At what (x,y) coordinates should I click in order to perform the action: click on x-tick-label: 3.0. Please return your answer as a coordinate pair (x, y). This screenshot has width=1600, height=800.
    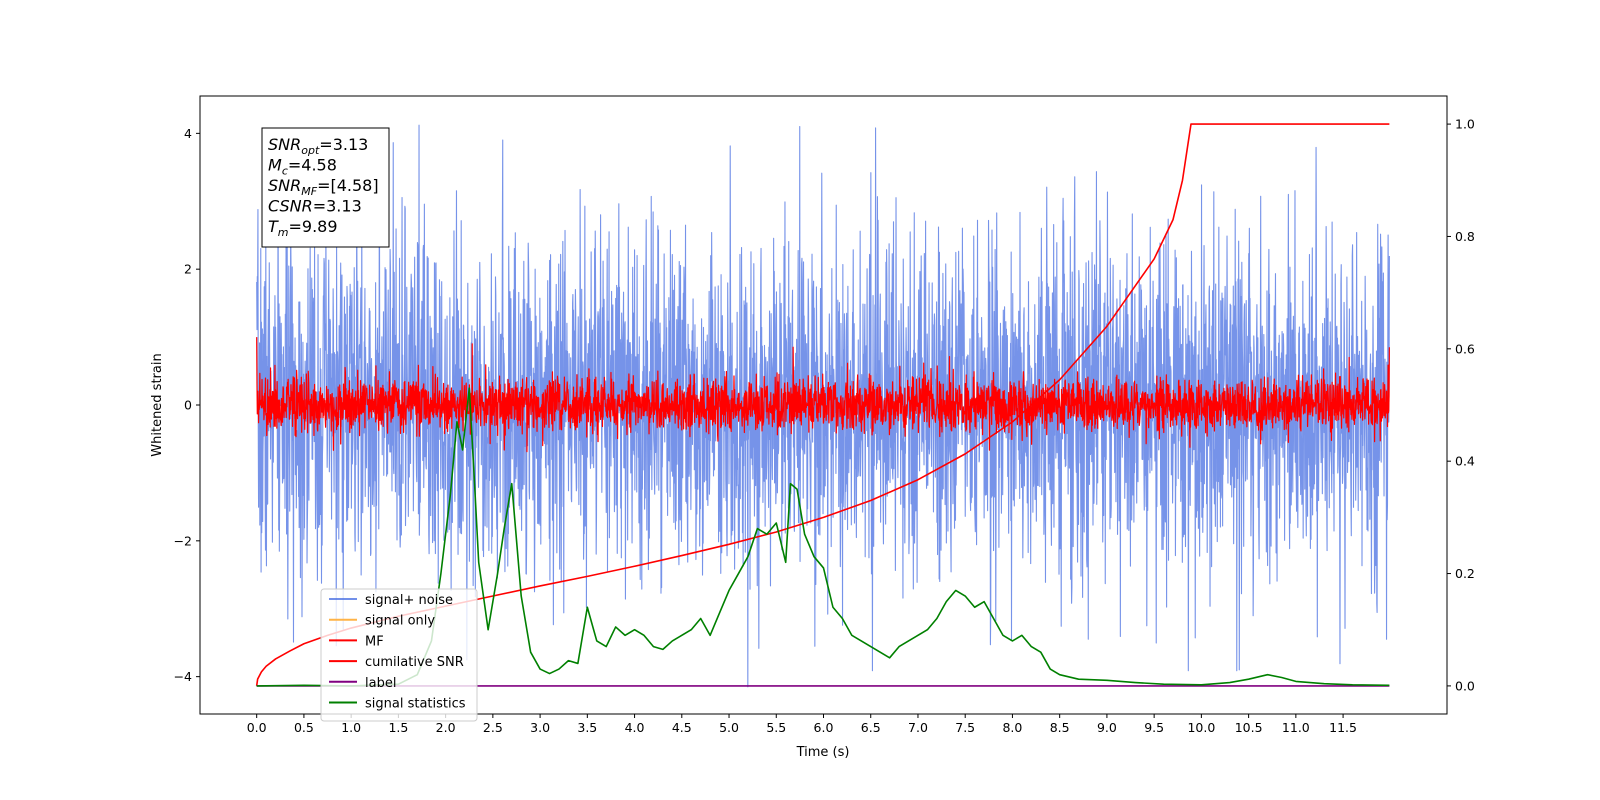
    Looking at the image, I should click on (540, 727).